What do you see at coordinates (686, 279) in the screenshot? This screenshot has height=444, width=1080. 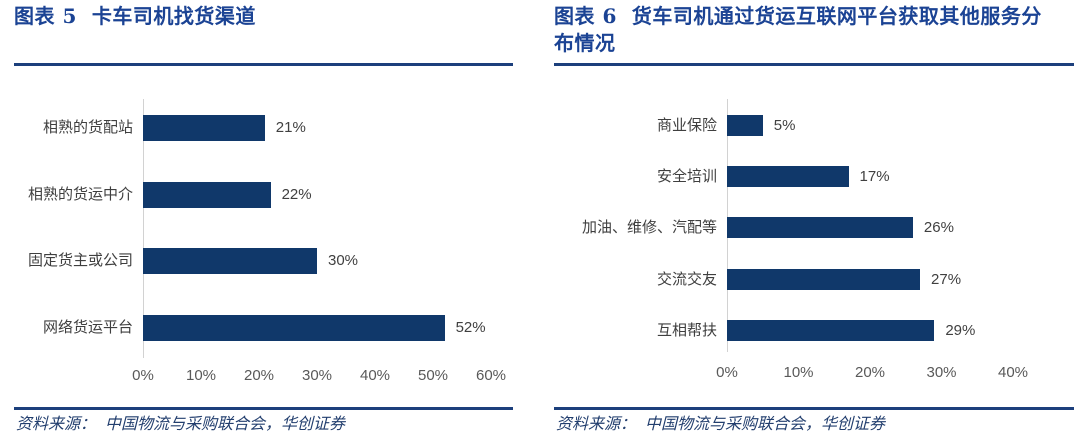 I see `bar-category-label: 交流交友` at bounding box center [686, 279].